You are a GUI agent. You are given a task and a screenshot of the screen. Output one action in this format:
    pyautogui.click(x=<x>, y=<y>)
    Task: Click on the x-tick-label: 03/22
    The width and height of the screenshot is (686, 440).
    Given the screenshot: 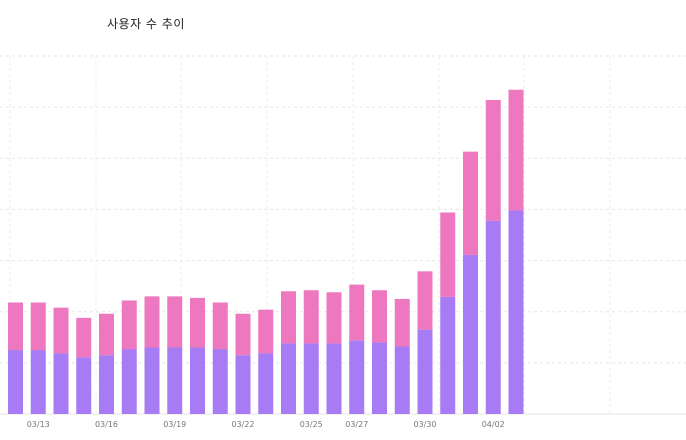 What is the action you would take?
    pyautogui.click(x=242, y=424)
    